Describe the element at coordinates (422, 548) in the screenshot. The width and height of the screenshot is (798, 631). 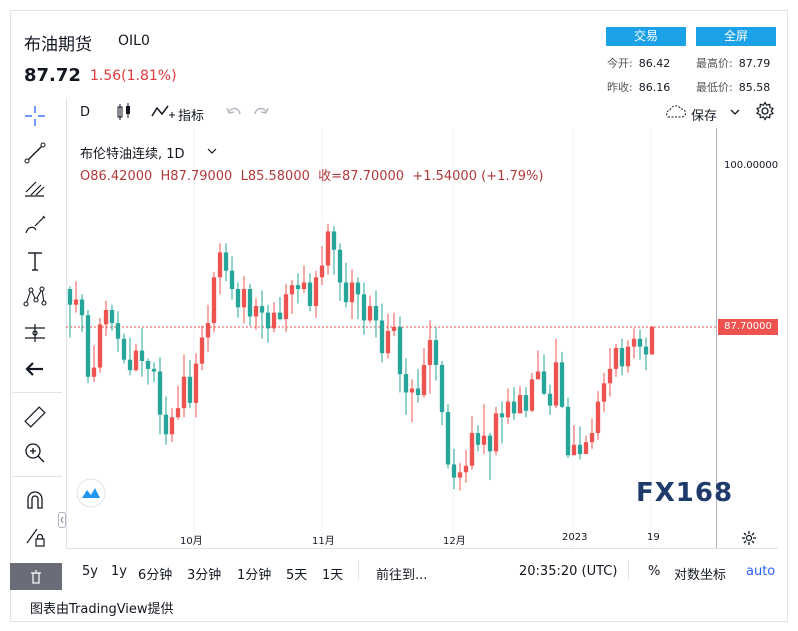
I see `bottom-divider` at that location.